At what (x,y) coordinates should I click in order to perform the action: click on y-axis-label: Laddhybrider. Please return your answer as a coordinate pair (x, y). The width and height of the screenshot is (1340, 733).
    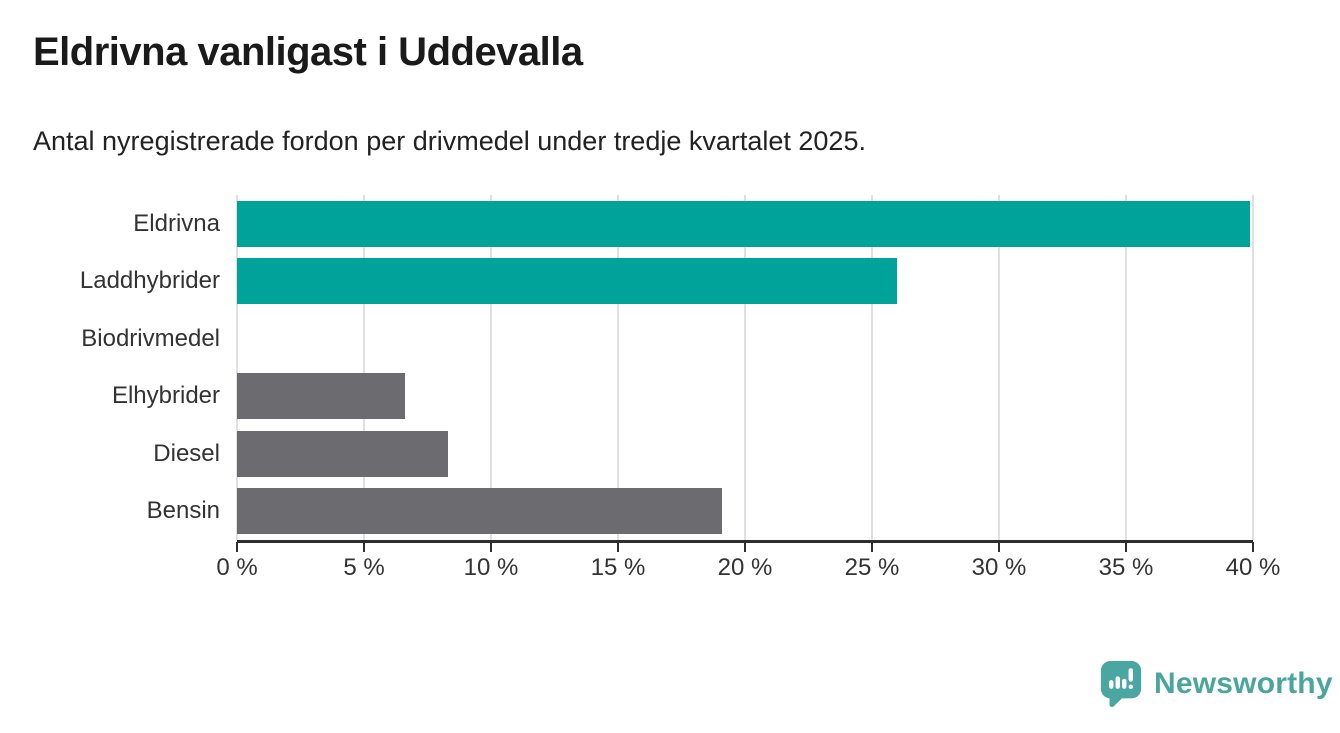
    Looking at the image, I should click on (149, 281).